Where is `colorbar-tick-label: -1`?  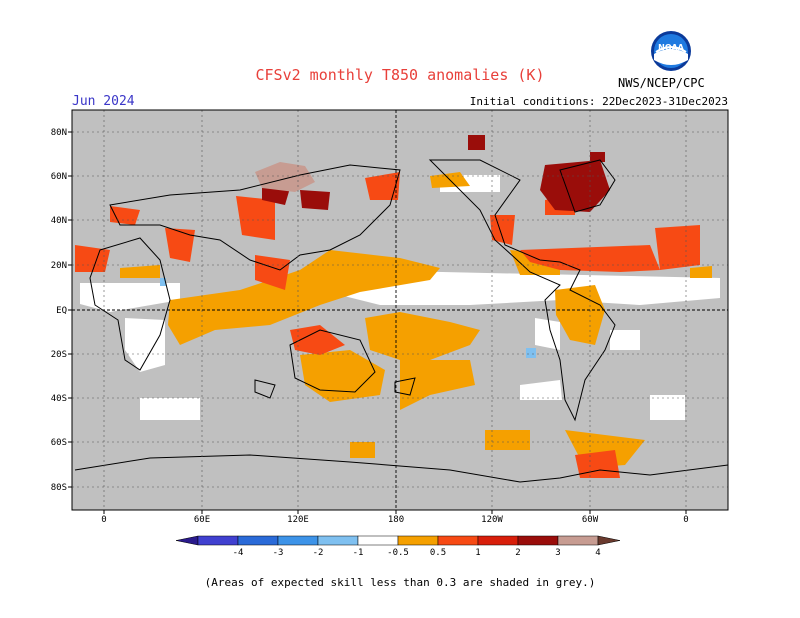 colorbar-tick-label: -1 is located at coordinates (358, 553).